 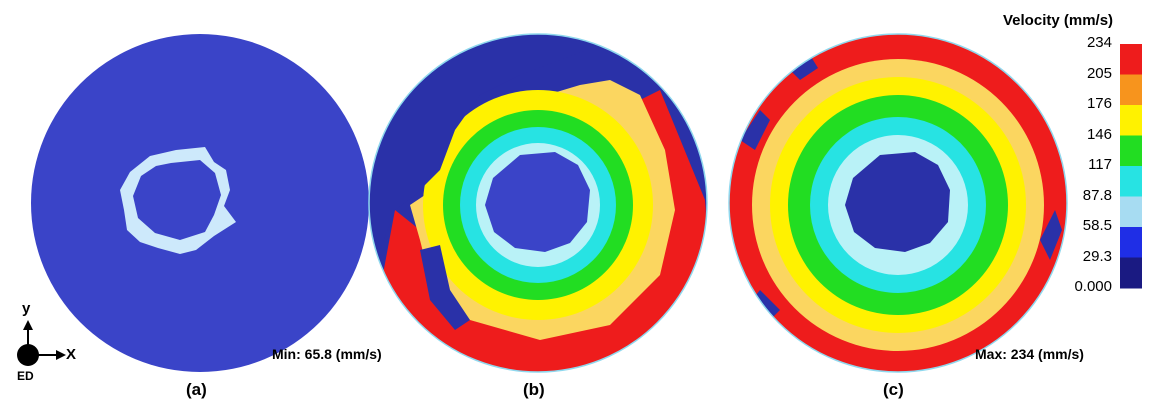 What do you see at coordinates (1029, 354) in the screenshot?
I see `panel-c-max-stat: Max: 234 (mm/s)` at bounding box center [1029, 354].